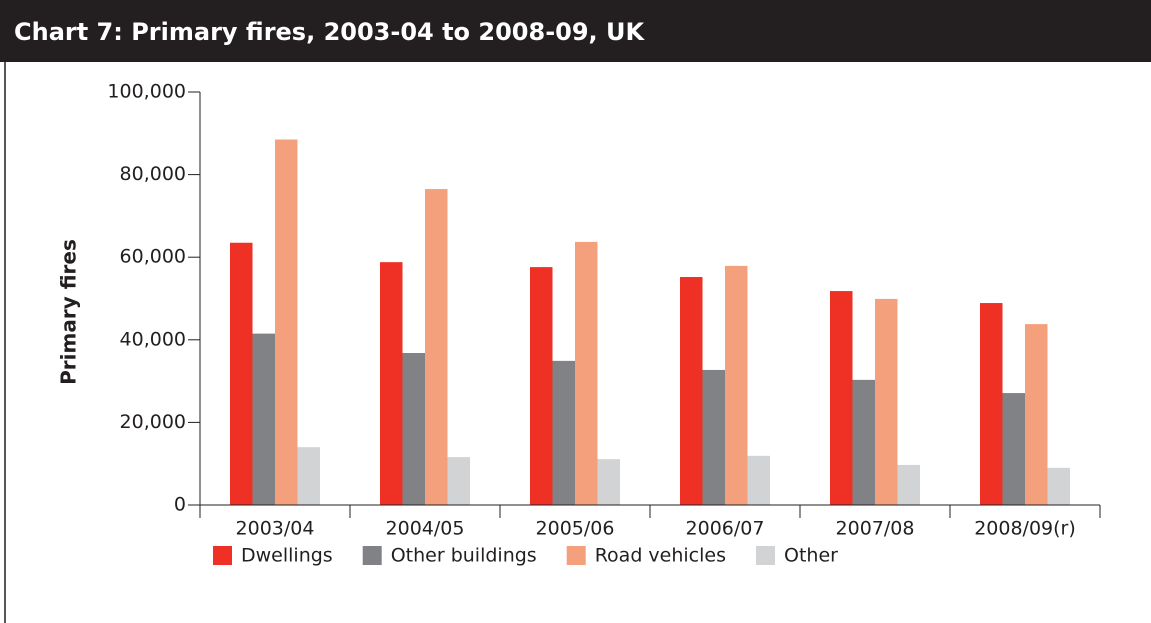 This screenshot has height=623, width=1151. I want to click on y-tick-label: 100,000, so click(146, 92).